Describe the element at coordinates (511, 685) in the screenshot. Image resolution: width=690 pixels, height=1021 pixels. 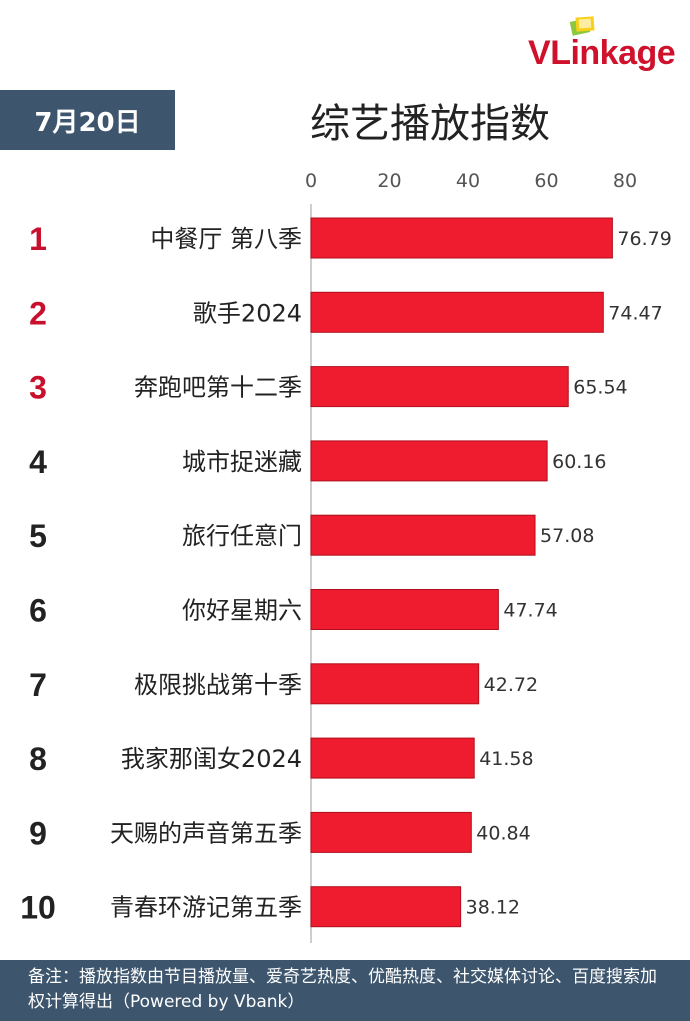
I see `value-label: 42.72` at that location.